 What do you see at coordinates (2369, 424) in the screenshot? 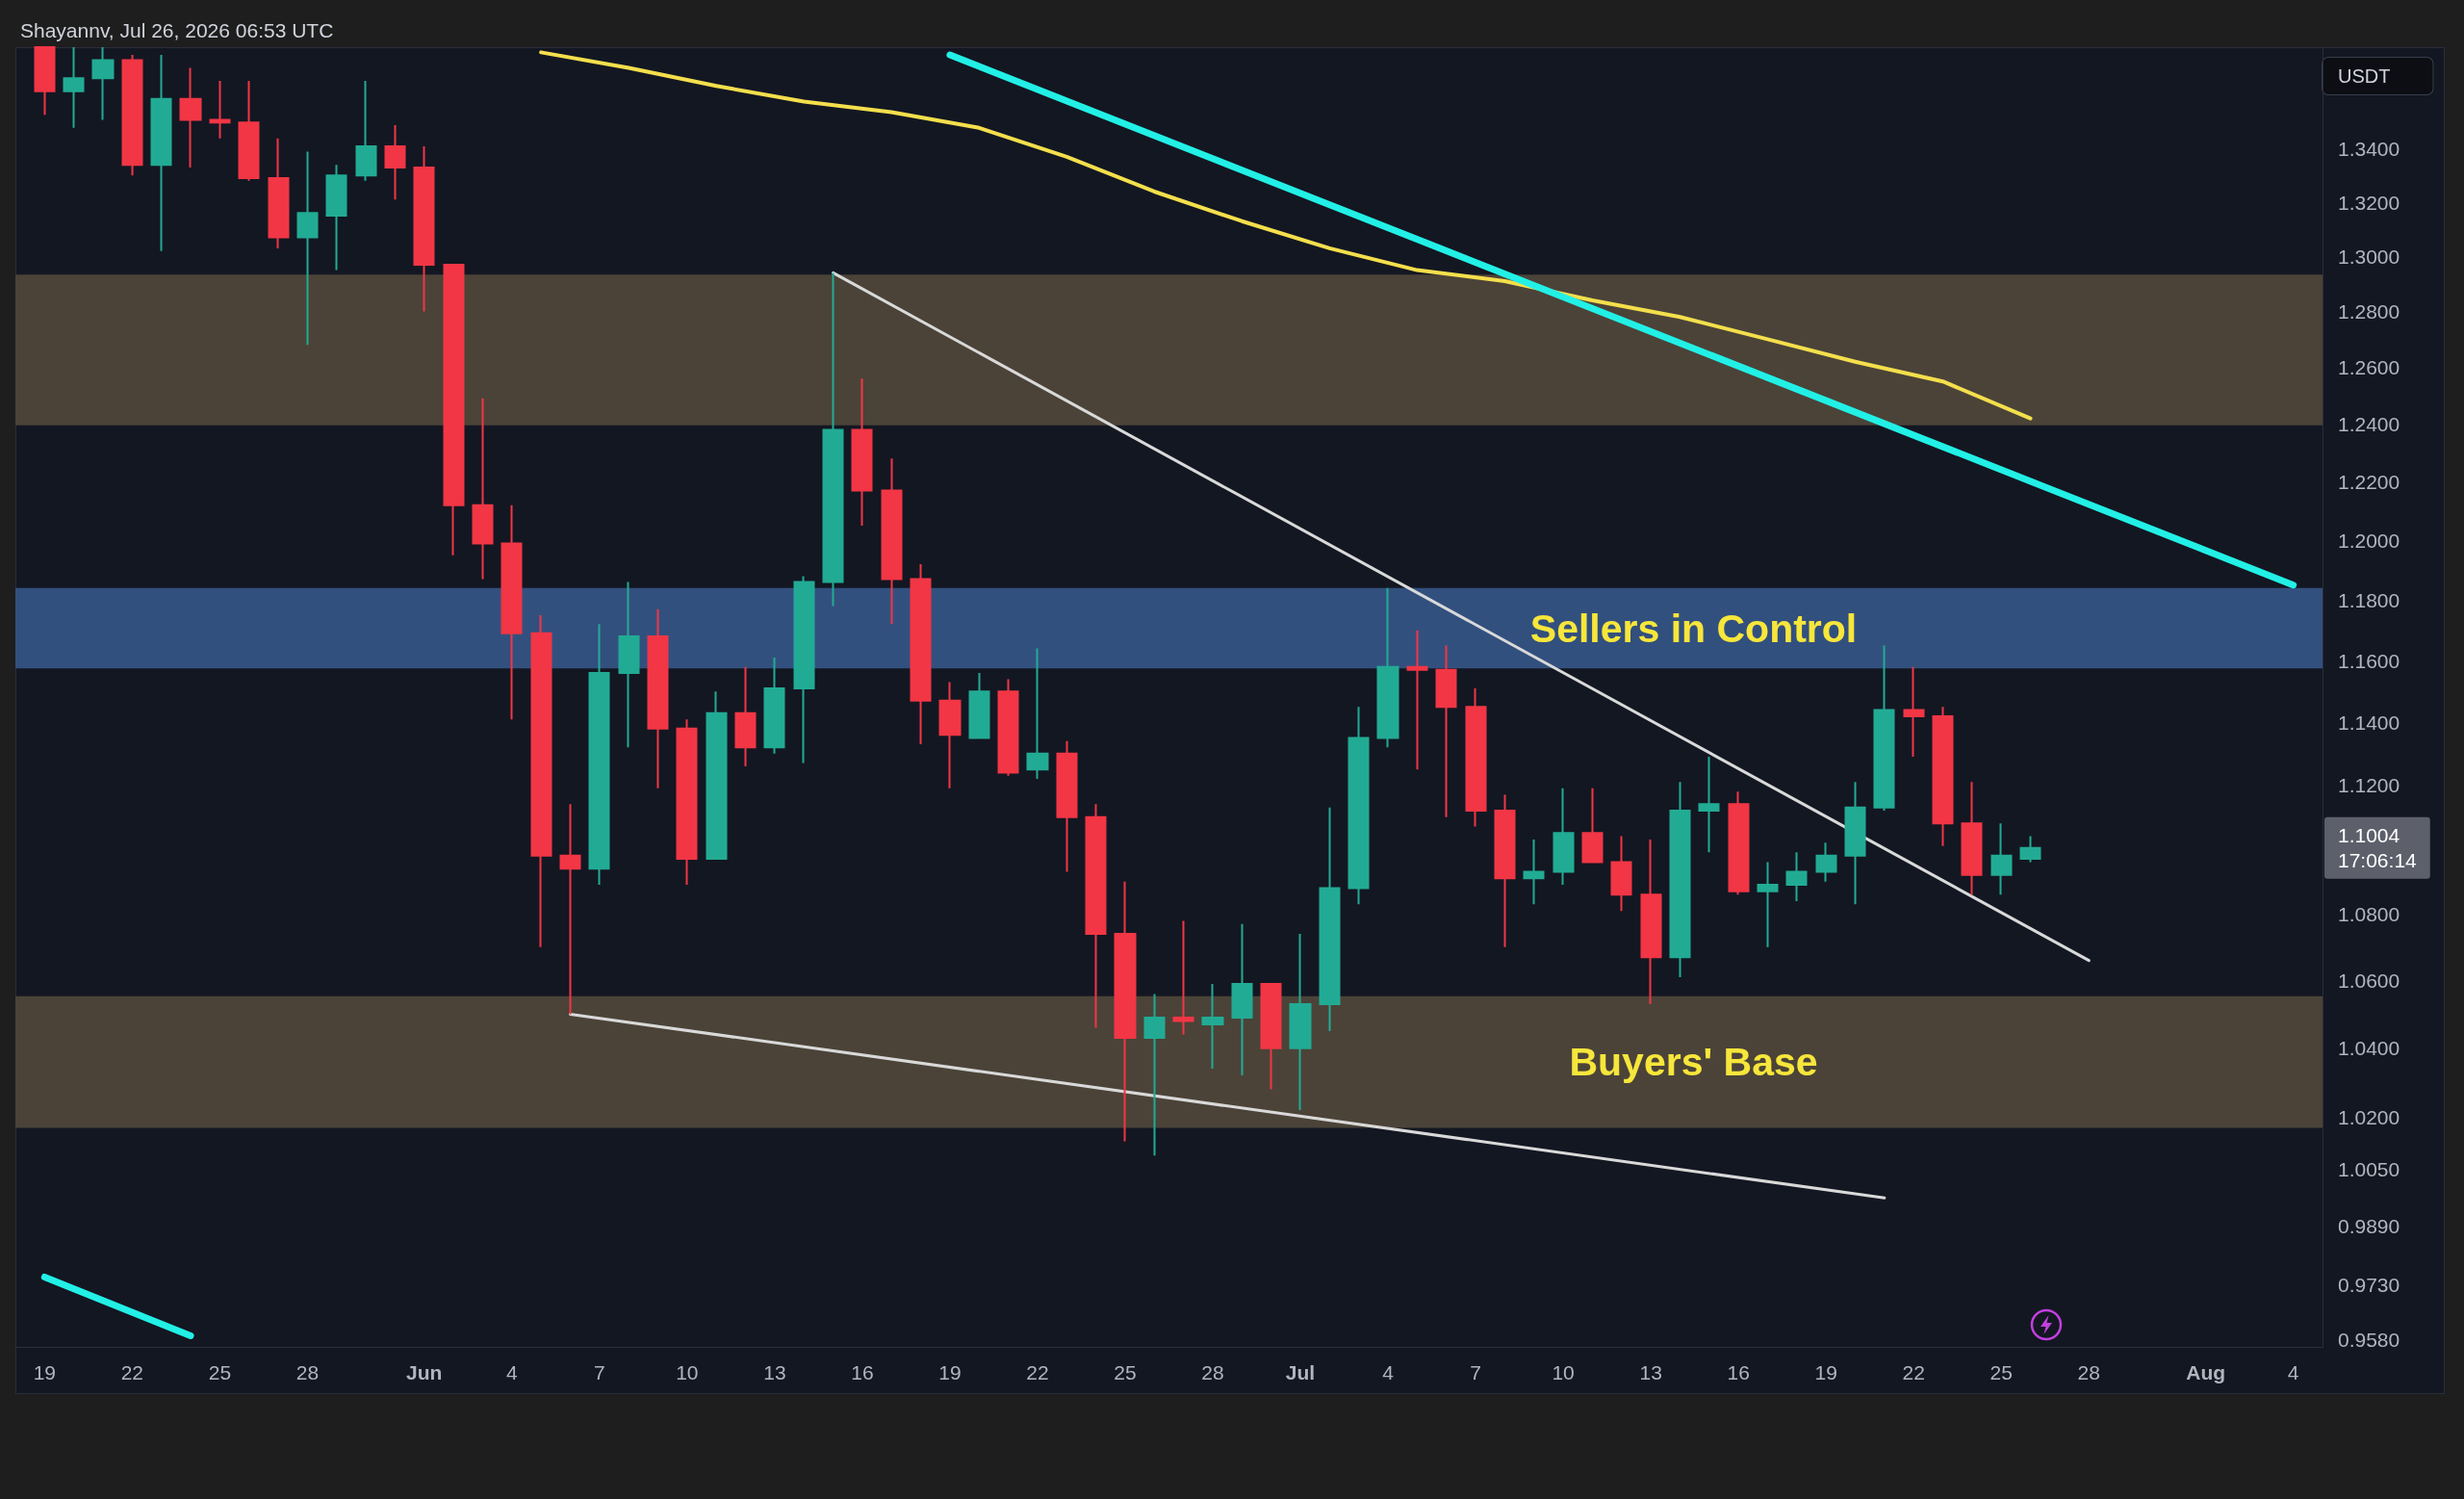
I see `y-tick-label: 1.2400` at bounding box center [2369, 424].